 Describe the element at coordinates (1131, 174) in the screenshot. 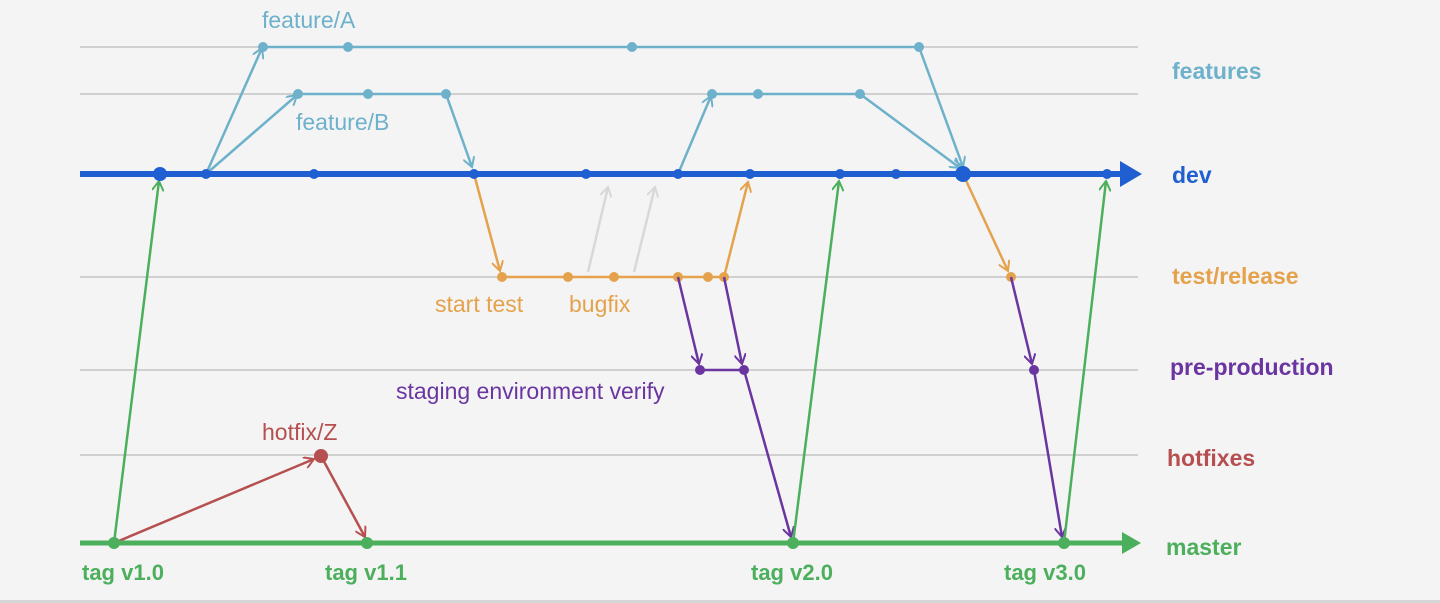

I see `dev-arrowhead` at that location.